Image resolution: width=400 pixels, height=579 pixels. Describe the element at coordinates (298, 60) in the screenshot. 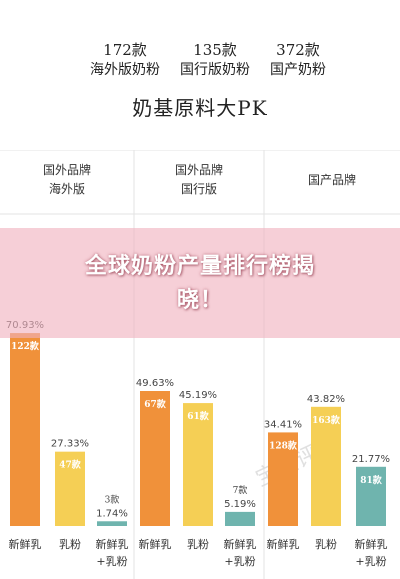

I see `header-column-domestic: 372款 国产奶粉` at that location.